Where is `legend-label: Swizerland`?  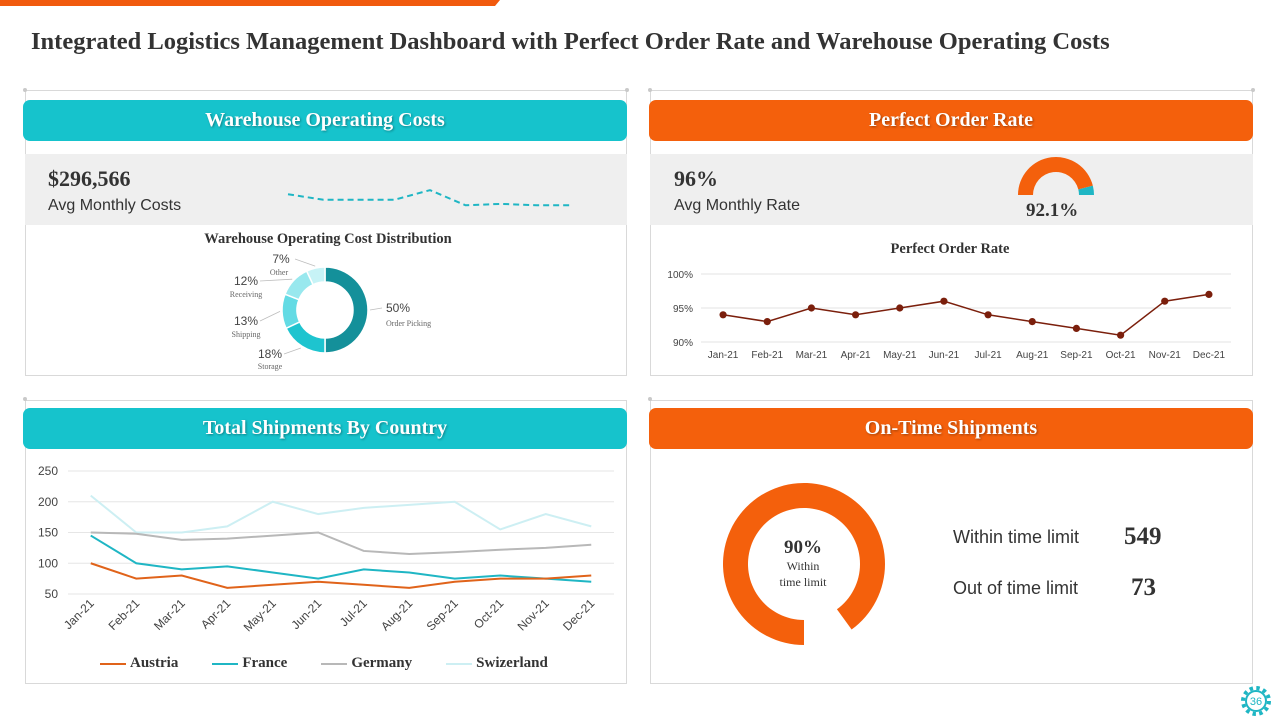 legend-label: Swizerland is located at coordinates (512, 663).